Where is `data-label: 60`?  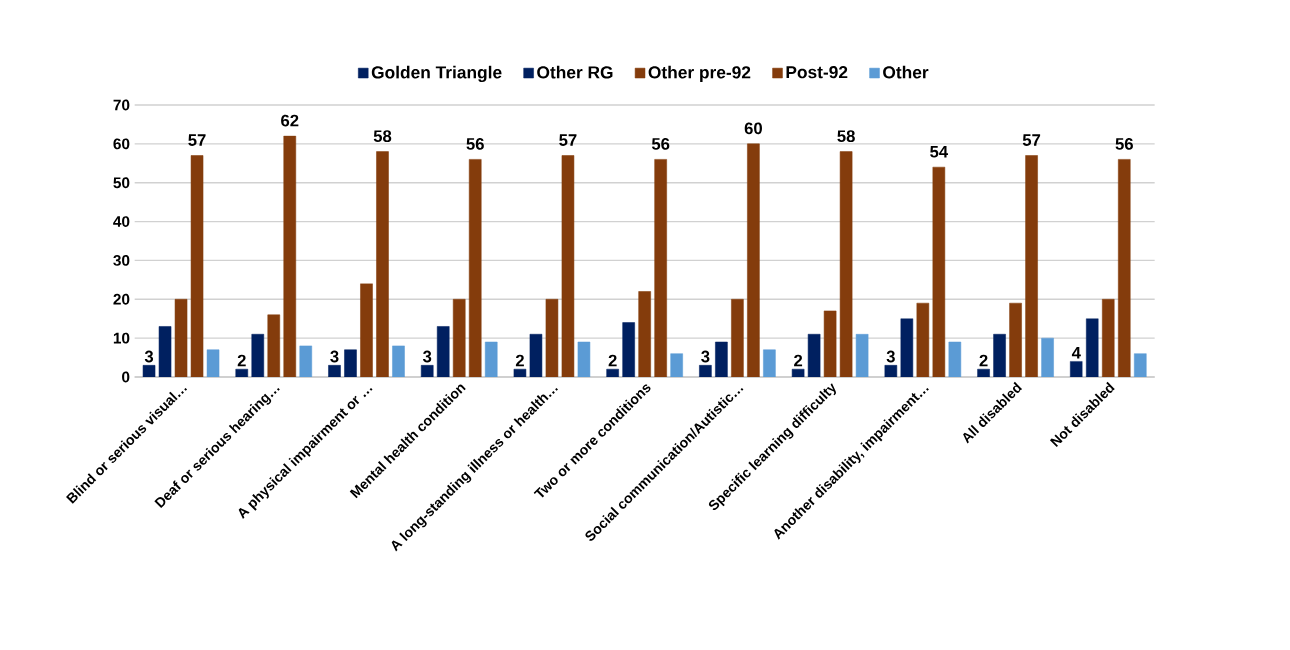 data-label: 60 is located at coordinates (753, 128).